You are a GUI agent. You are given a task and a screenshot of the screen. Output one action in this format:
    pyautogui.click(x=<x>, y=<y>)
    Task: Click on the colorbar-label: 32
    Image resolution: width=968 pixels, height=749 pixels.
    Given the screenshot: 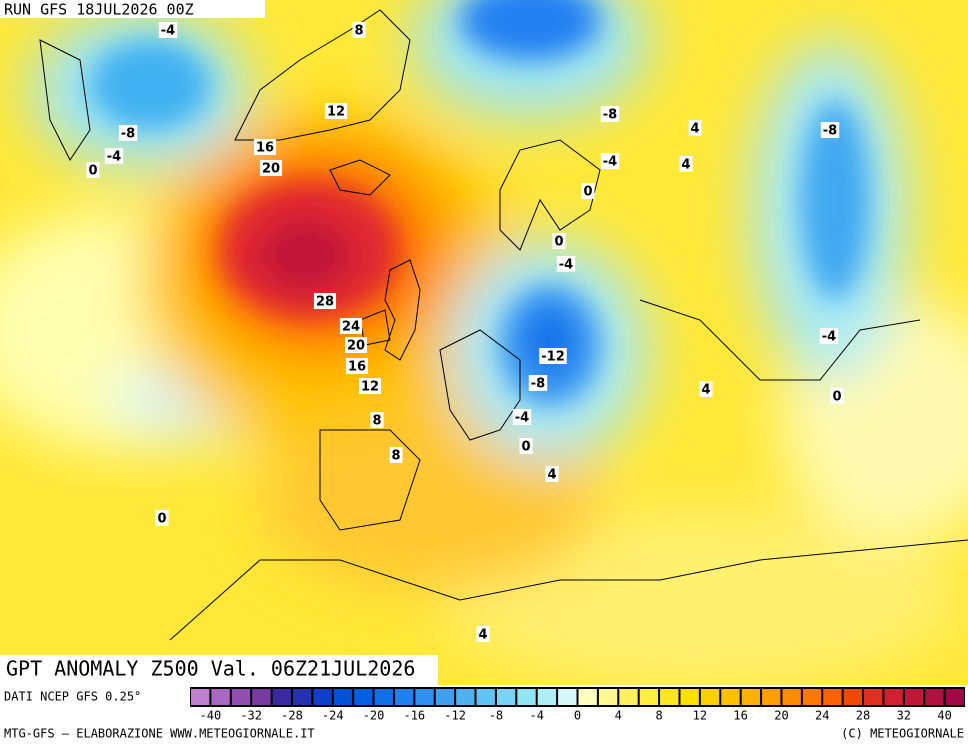 What is the action you would take?
    pyautogui.click(x=904, y=716)
    